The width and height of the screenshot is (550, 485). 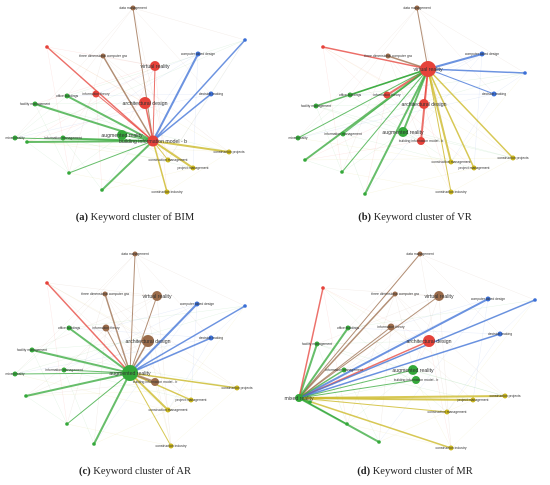 I want to click on label-mixed-reality: mixed reality, so click(x=14, y=138).